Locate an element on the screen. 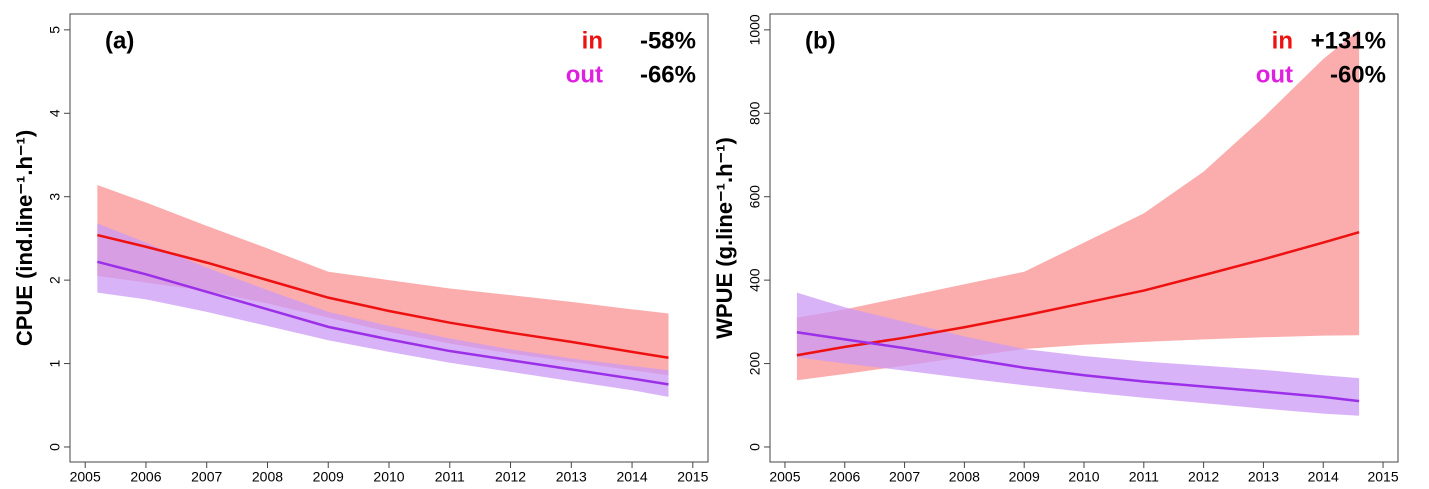  change-label: -66% is located at coordinates (668, 74).